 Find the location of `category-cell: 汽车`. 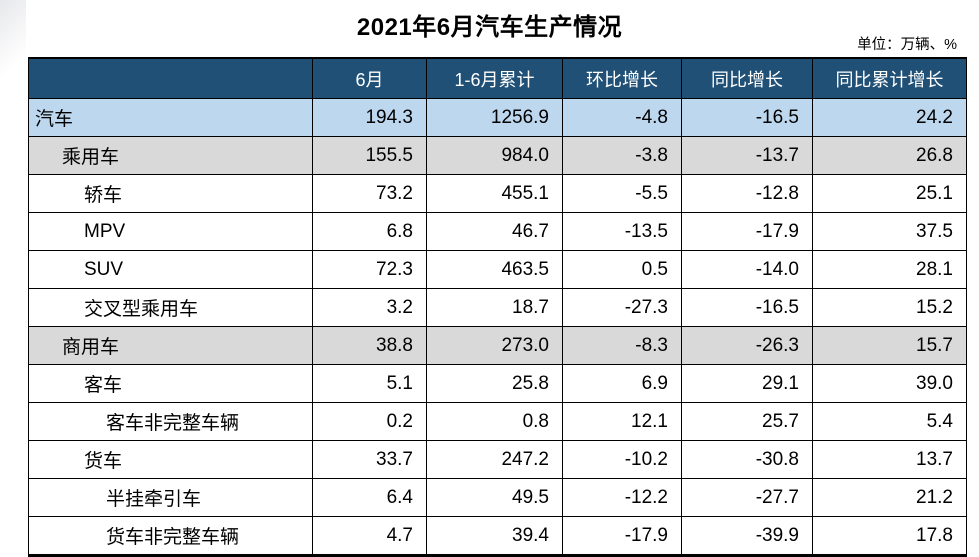

category-cell: 汽车 is located at coordinates (170, 117).